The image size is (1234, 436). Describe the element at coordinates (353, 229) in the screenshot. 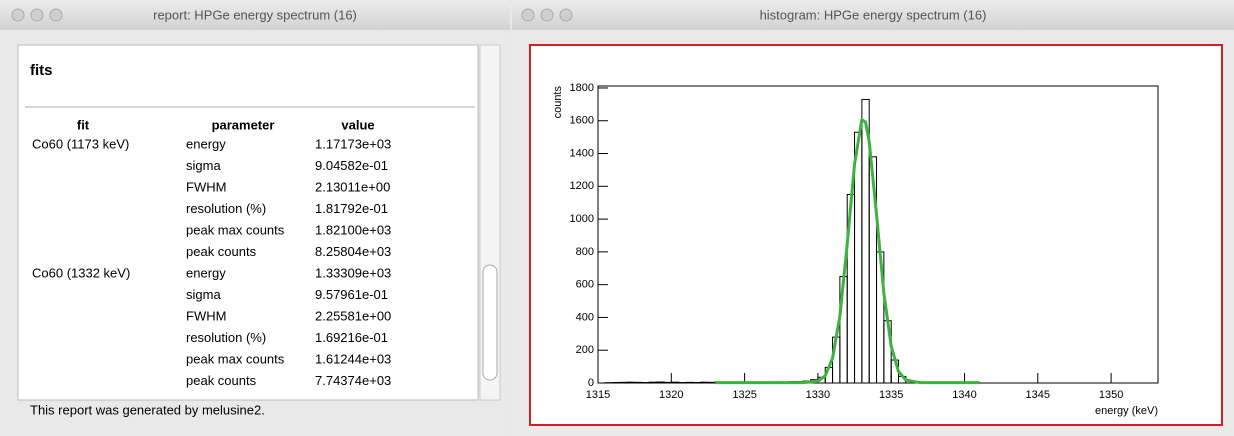

I see `parameter-value: 1.82100e+03` at that location.